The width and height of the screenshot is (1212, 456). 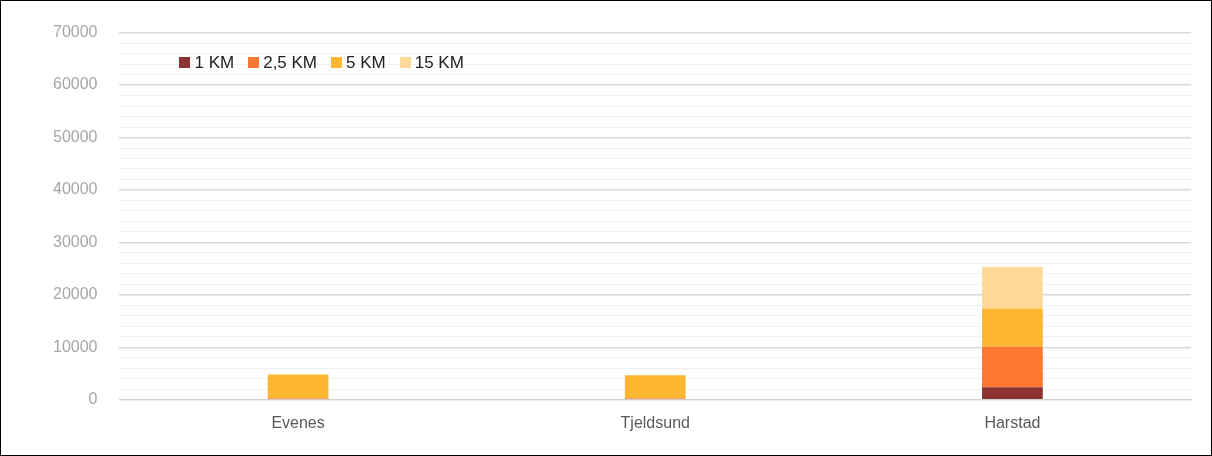 What do you see at coordinates (1012, 422) in the screenshot?
I see `x-tick-label: Harstad` at bounding box center [1012, 422].